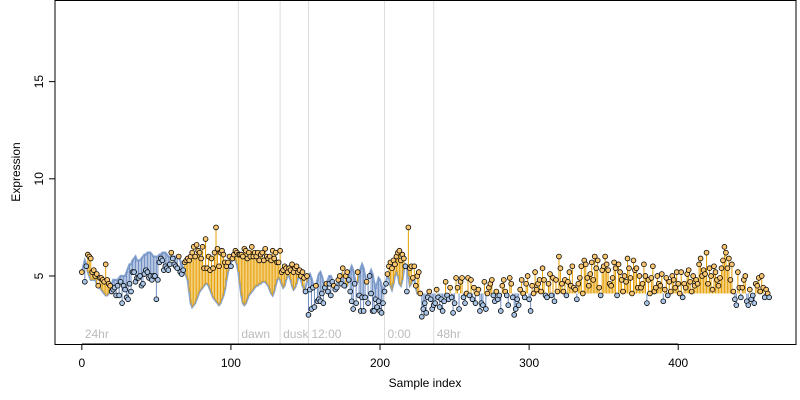 The width and height of the screenshot is (800, 400). I want to click on x-axis-label: Sample index, so click(425, 383).